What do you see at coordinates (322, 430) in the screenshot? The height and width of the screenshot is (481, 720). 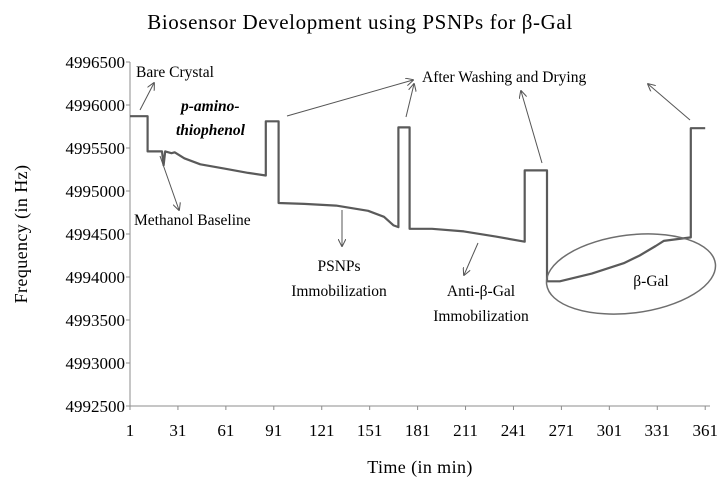 I see `x-tick-label: 121` at bounding box center [322, 430].